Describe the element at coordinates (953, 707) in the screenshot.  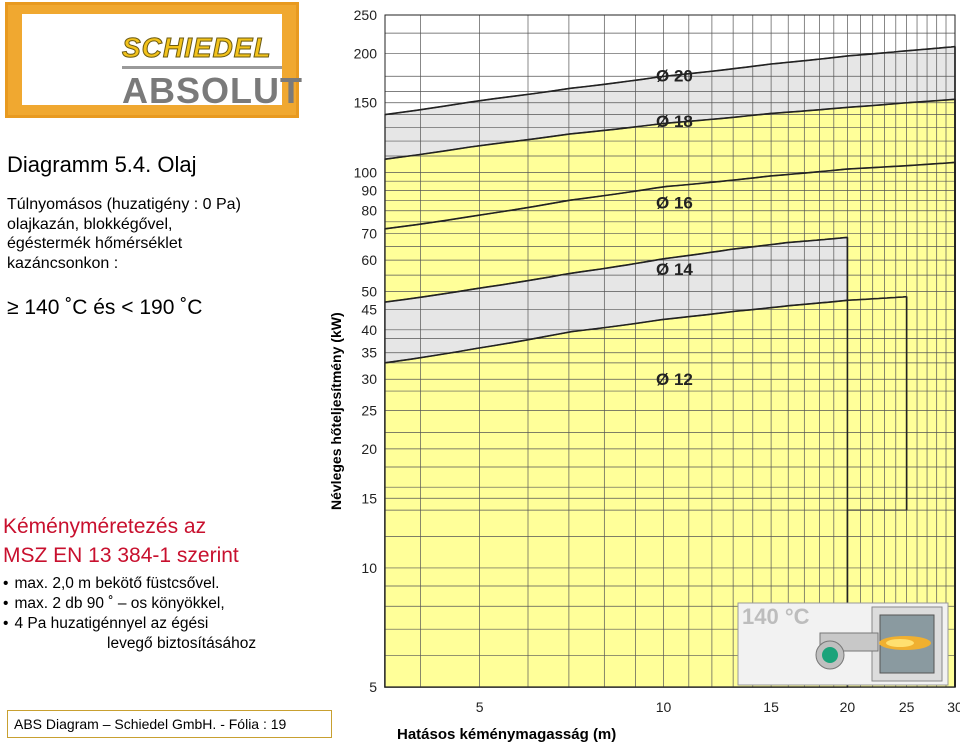
I see `x-tick-label: 30` at that location.